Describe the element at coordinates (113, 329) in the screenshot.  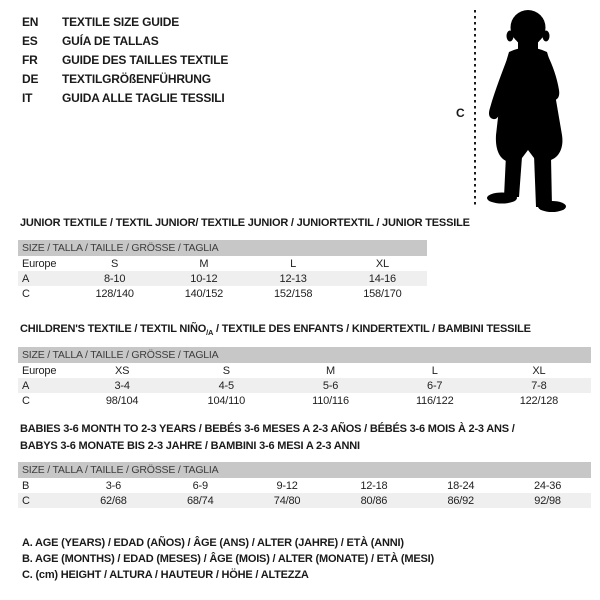
I see `children-title-pre: CHILDREN'S TEXTILE / TEXTIL NIÑO` at that location.